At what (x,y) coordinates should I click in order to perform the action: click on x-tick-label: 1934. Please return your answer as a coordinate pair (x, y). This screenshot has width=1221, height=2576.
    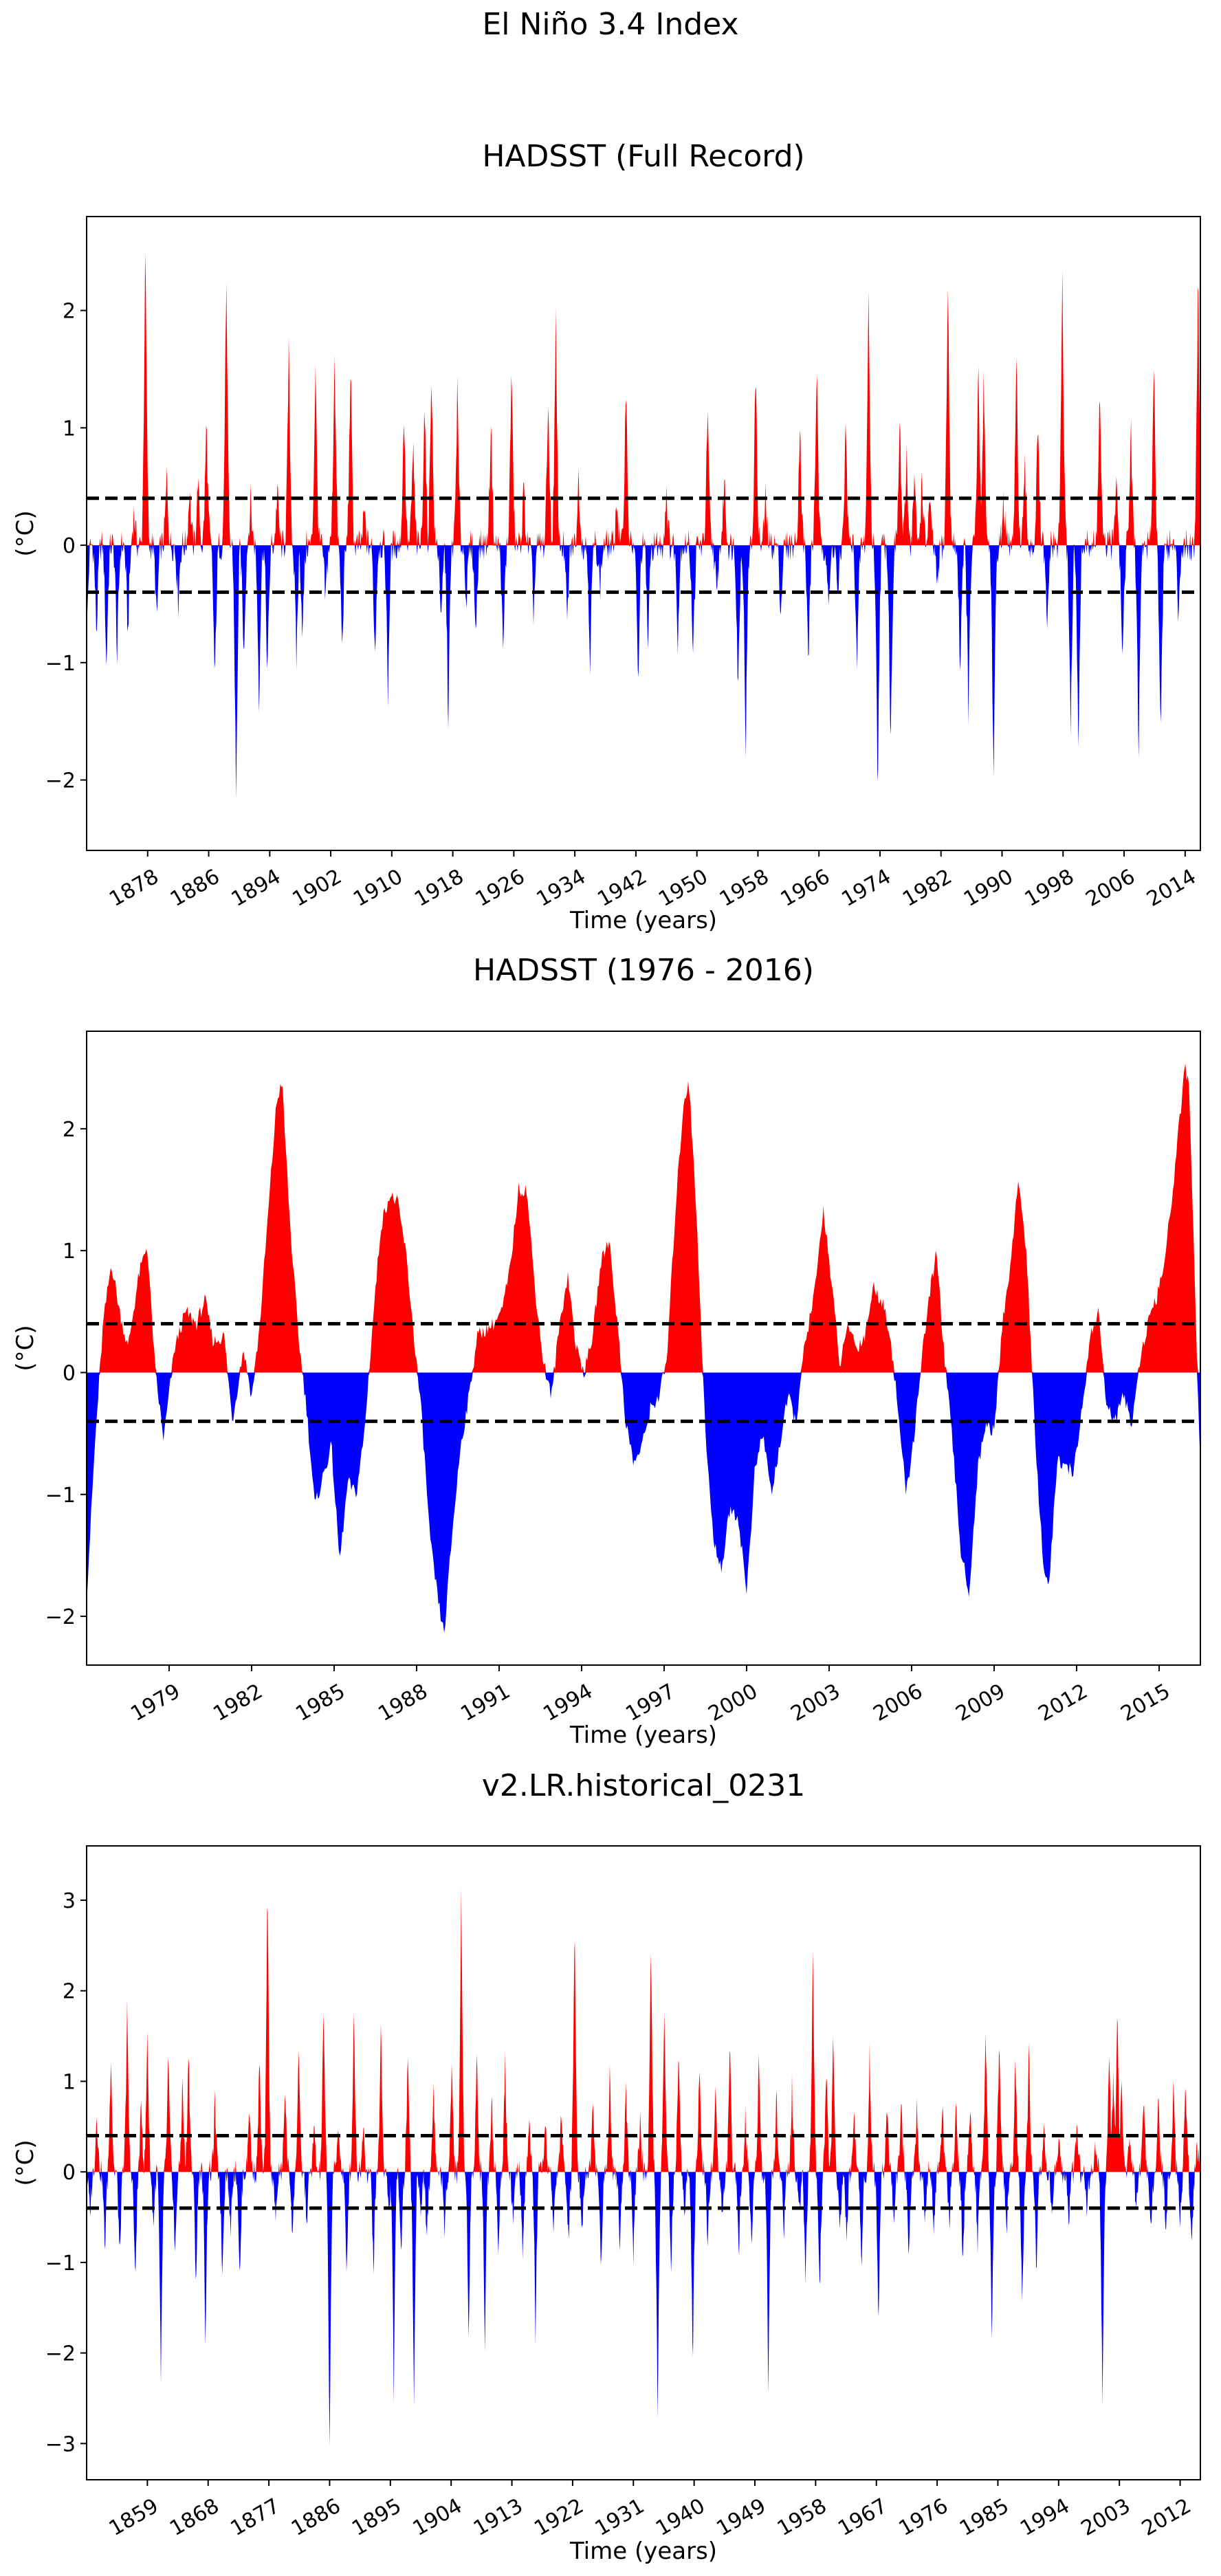
    Looking at the image, I should click on (561, 888).